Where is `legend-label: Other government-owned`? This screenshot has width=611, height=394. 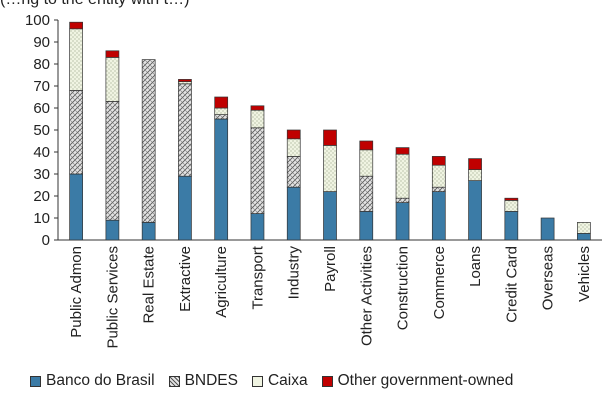
legend-label: Other government-owned is located at coordinates (425, 380).